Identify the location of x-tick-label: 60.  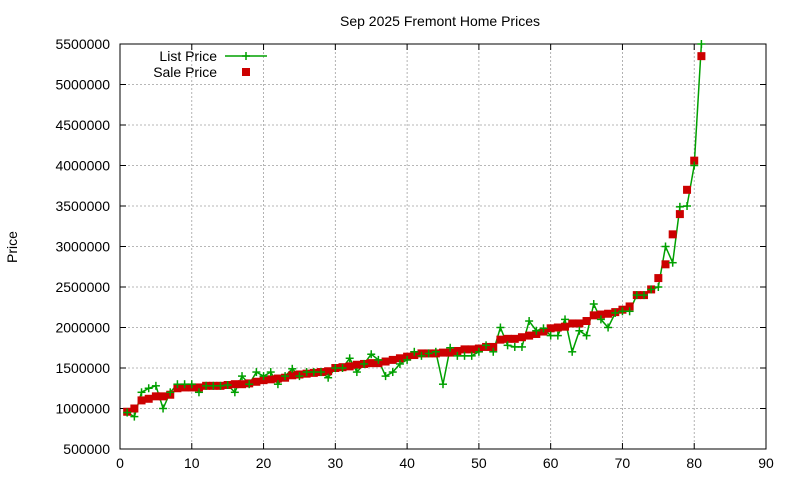
(551, 463).